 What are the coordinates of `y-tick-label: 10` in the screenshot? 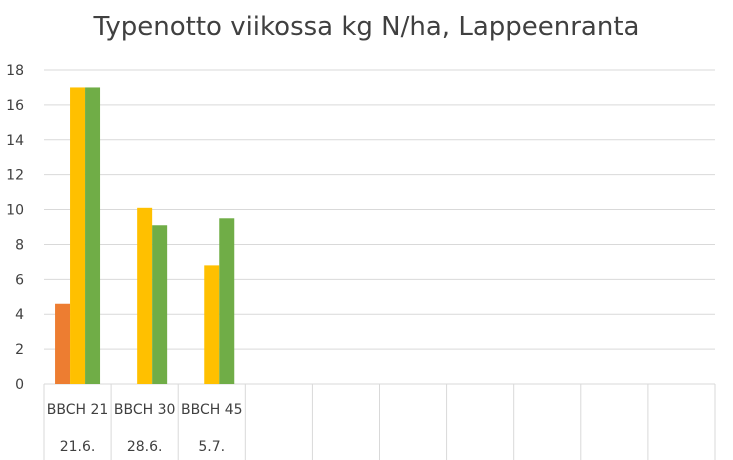 It's located at (15, 211).